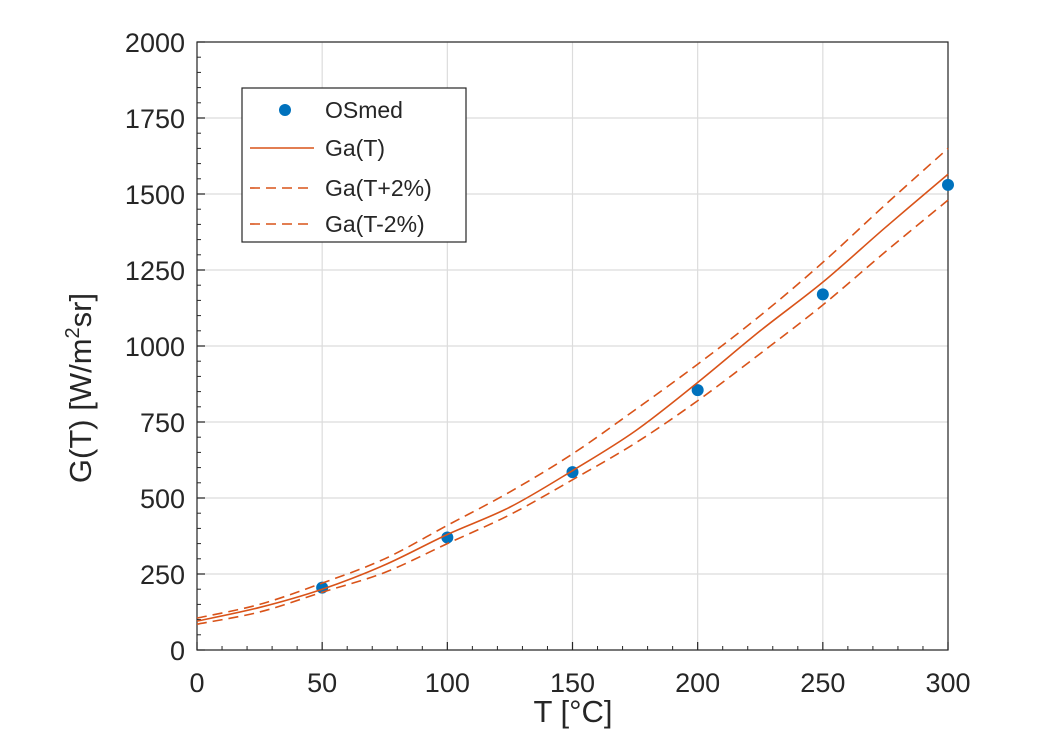  What do you see at coordinates (822, 683) in the screenshot?
I see `x-tick-label-5: 250` at bounding box center [822, 683].